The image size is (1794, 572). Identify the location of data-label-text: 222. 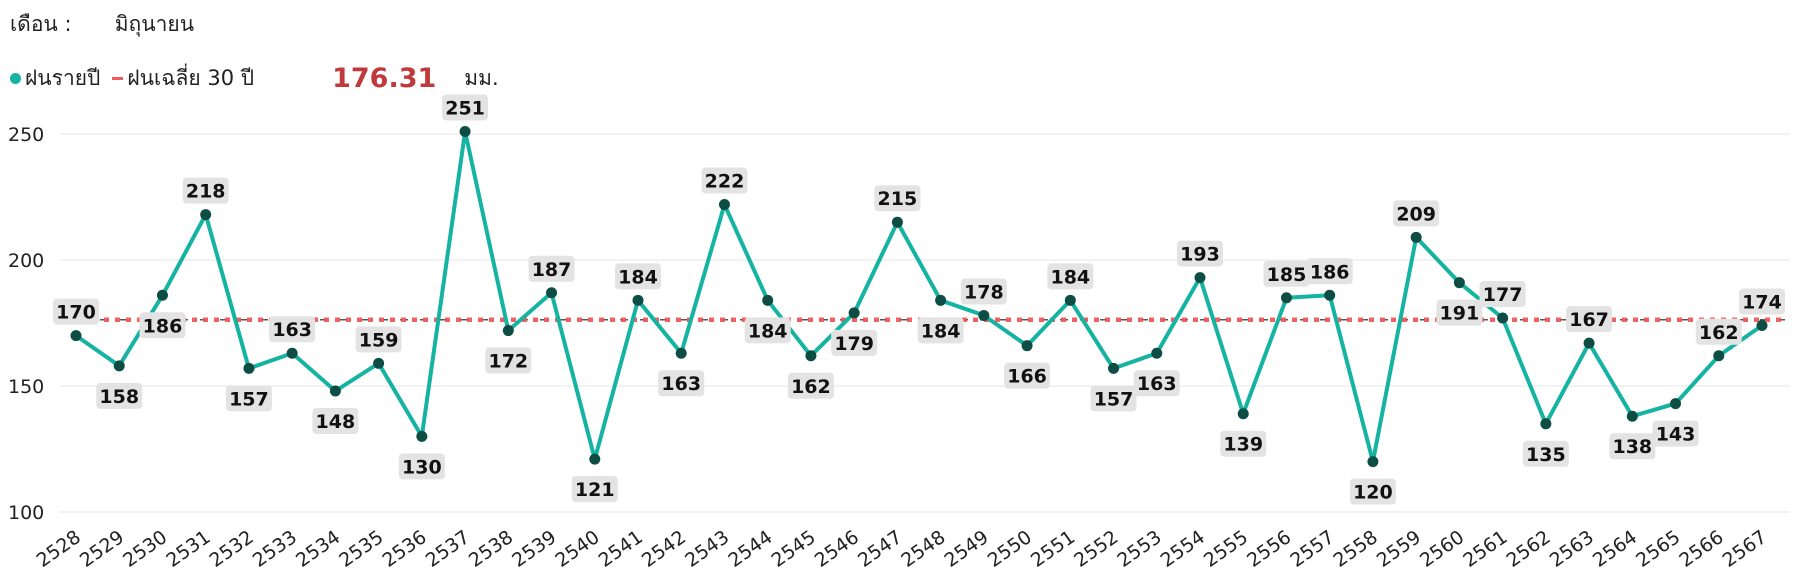
(725, 182).